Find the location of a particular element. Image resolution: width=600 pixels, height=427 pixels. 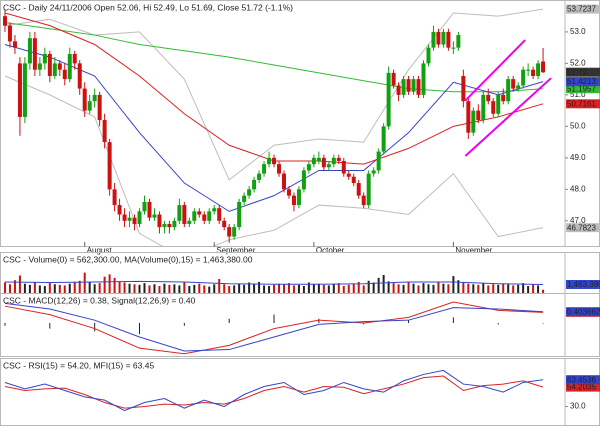

y-tick-label: 47.0 is located at coordinates (578, 220).